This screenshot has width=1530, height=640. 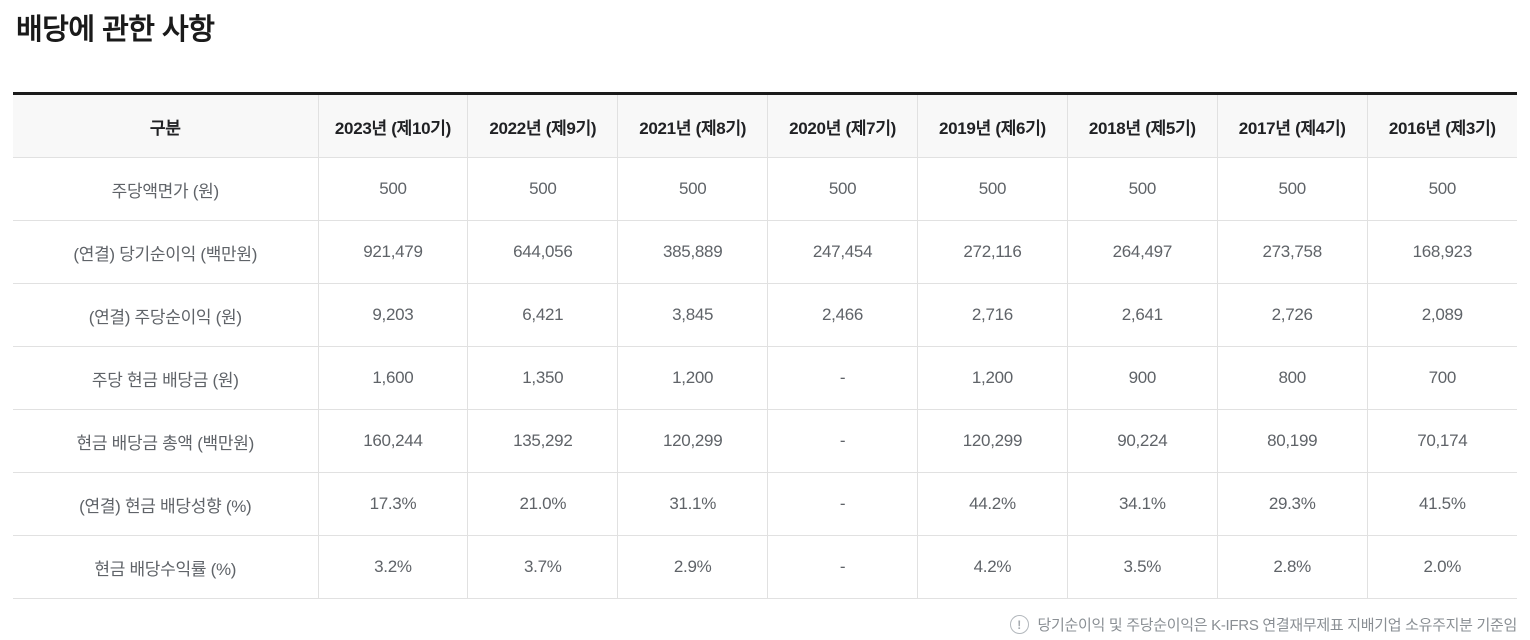 I want to click on column-header-2019: 2019년 (제6기), so click(x=992, y=125).